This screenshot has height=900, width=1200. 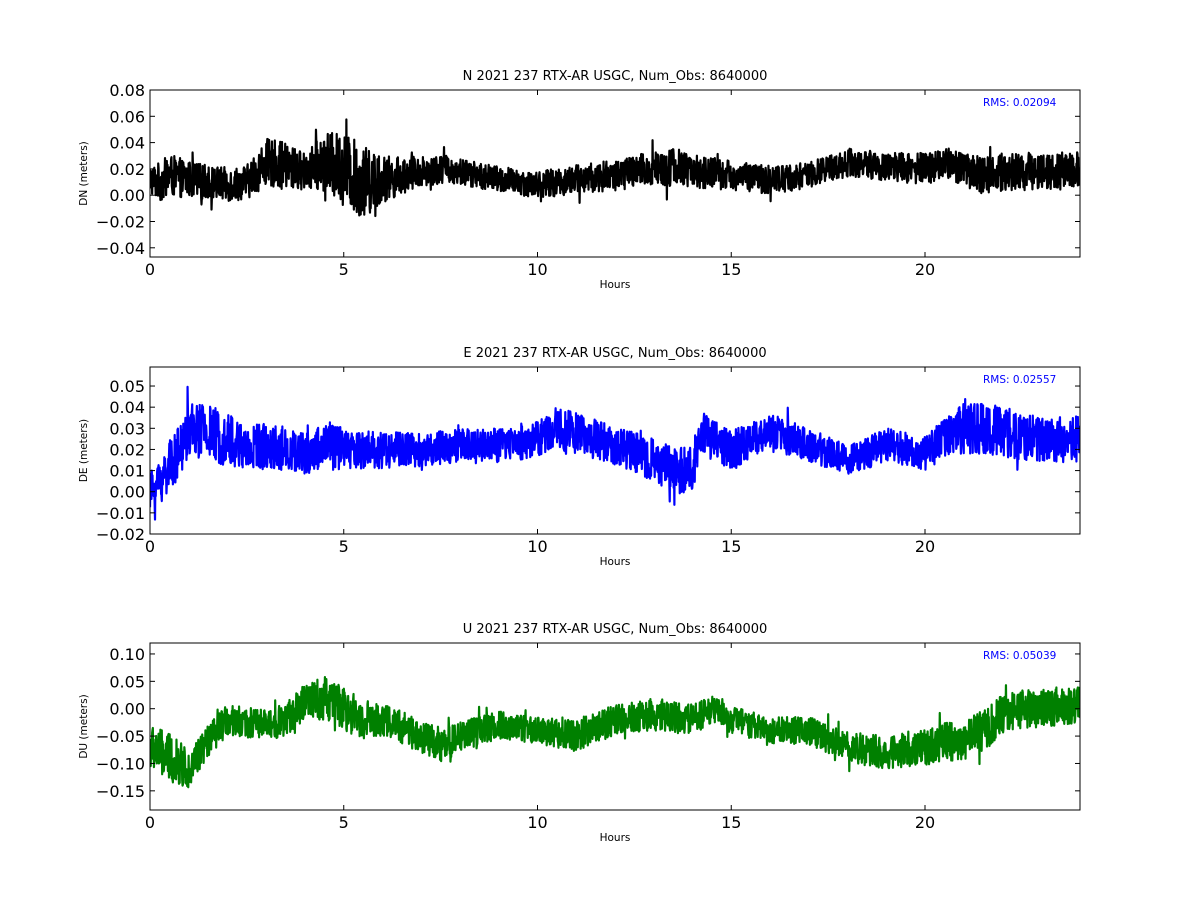 What do you see at coordinates (120, 791) in the screenshot?
I see `y-tick-label: −0.15` at bounding box center [120, 791].